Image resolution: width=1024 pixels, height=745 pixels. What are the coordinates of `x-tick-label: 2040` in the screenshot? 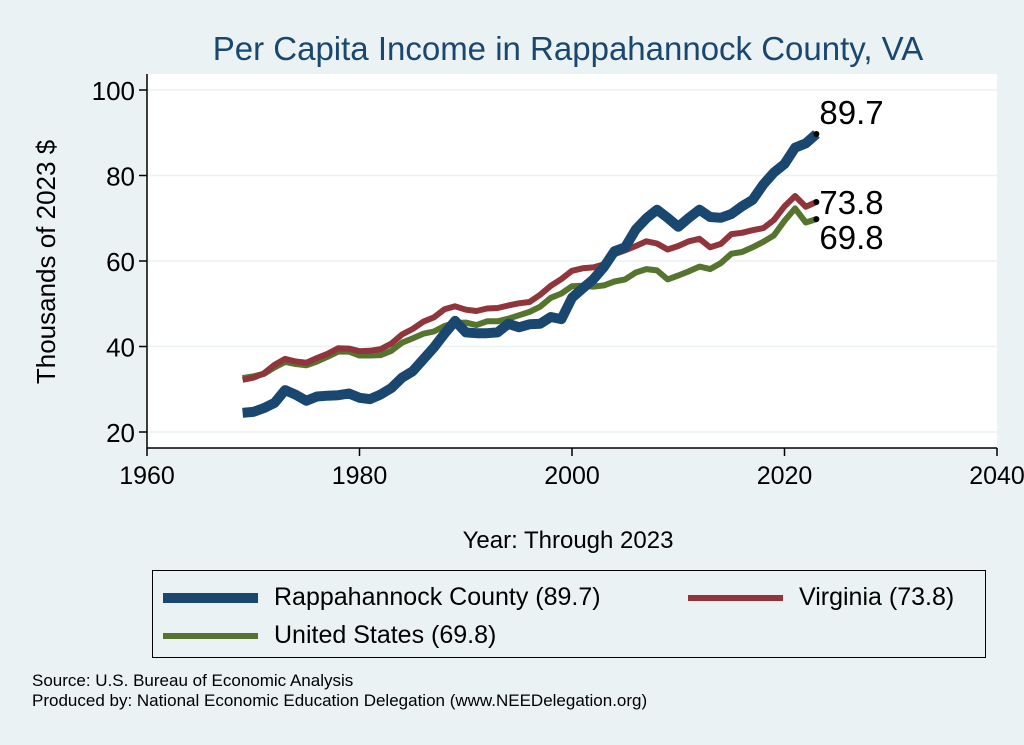 It's located at (996, 476).